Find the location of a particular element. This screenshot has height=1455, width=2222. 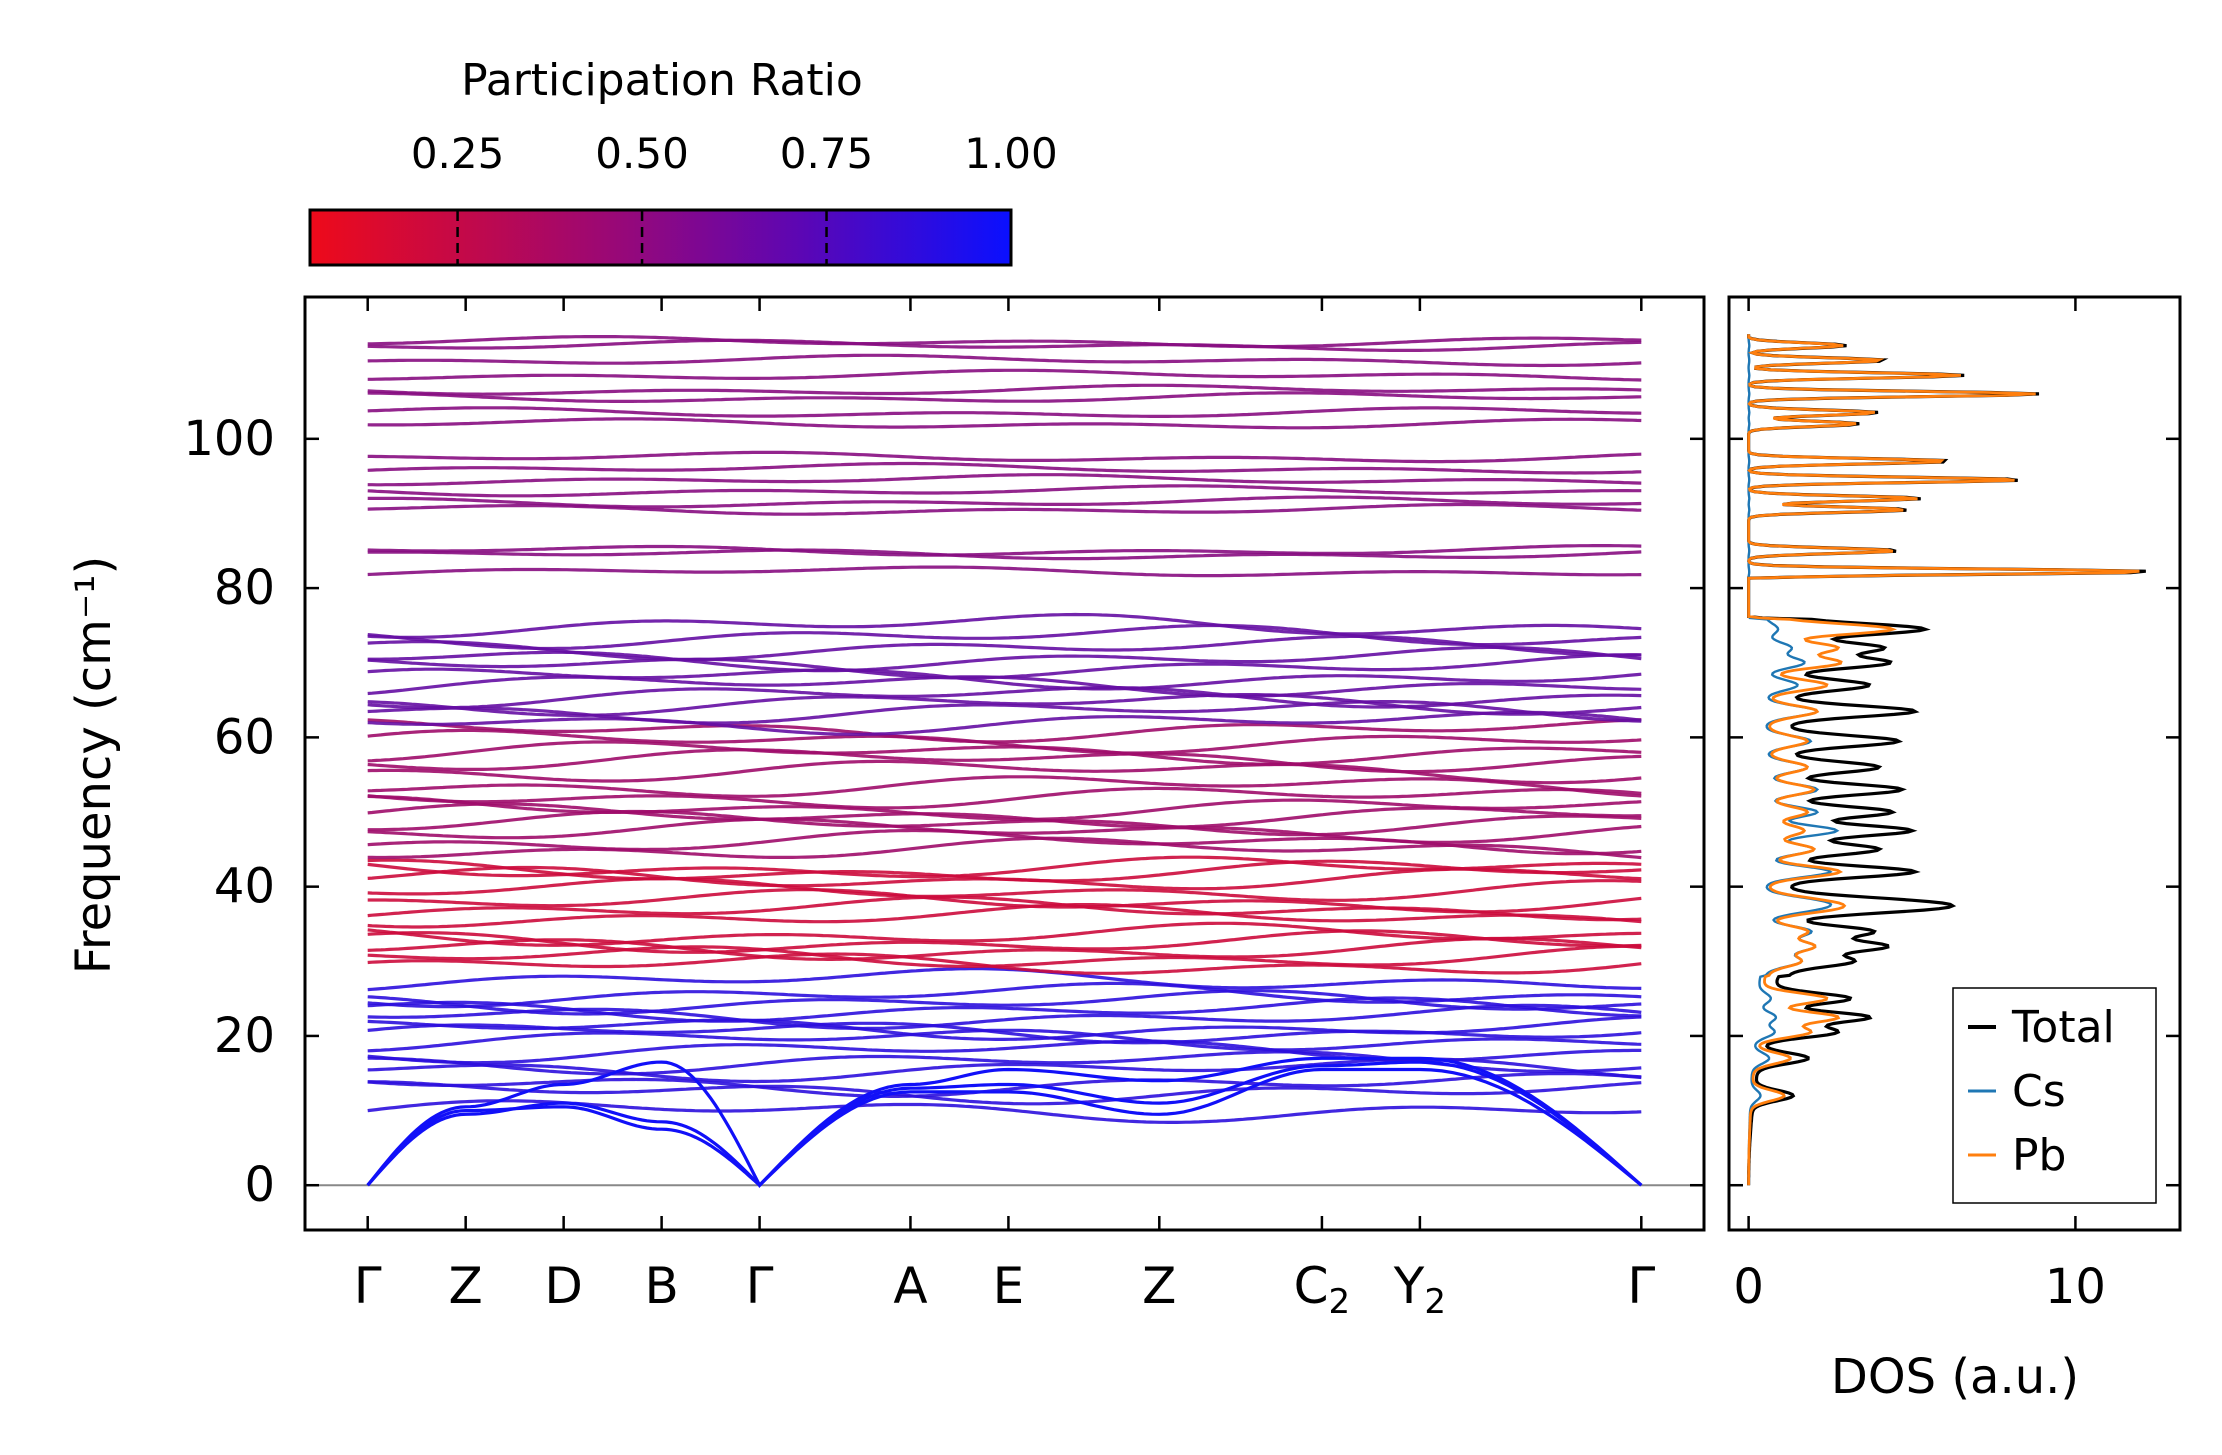

dos-x-tick-label: 10 is located at coordinates (2075, 1287).